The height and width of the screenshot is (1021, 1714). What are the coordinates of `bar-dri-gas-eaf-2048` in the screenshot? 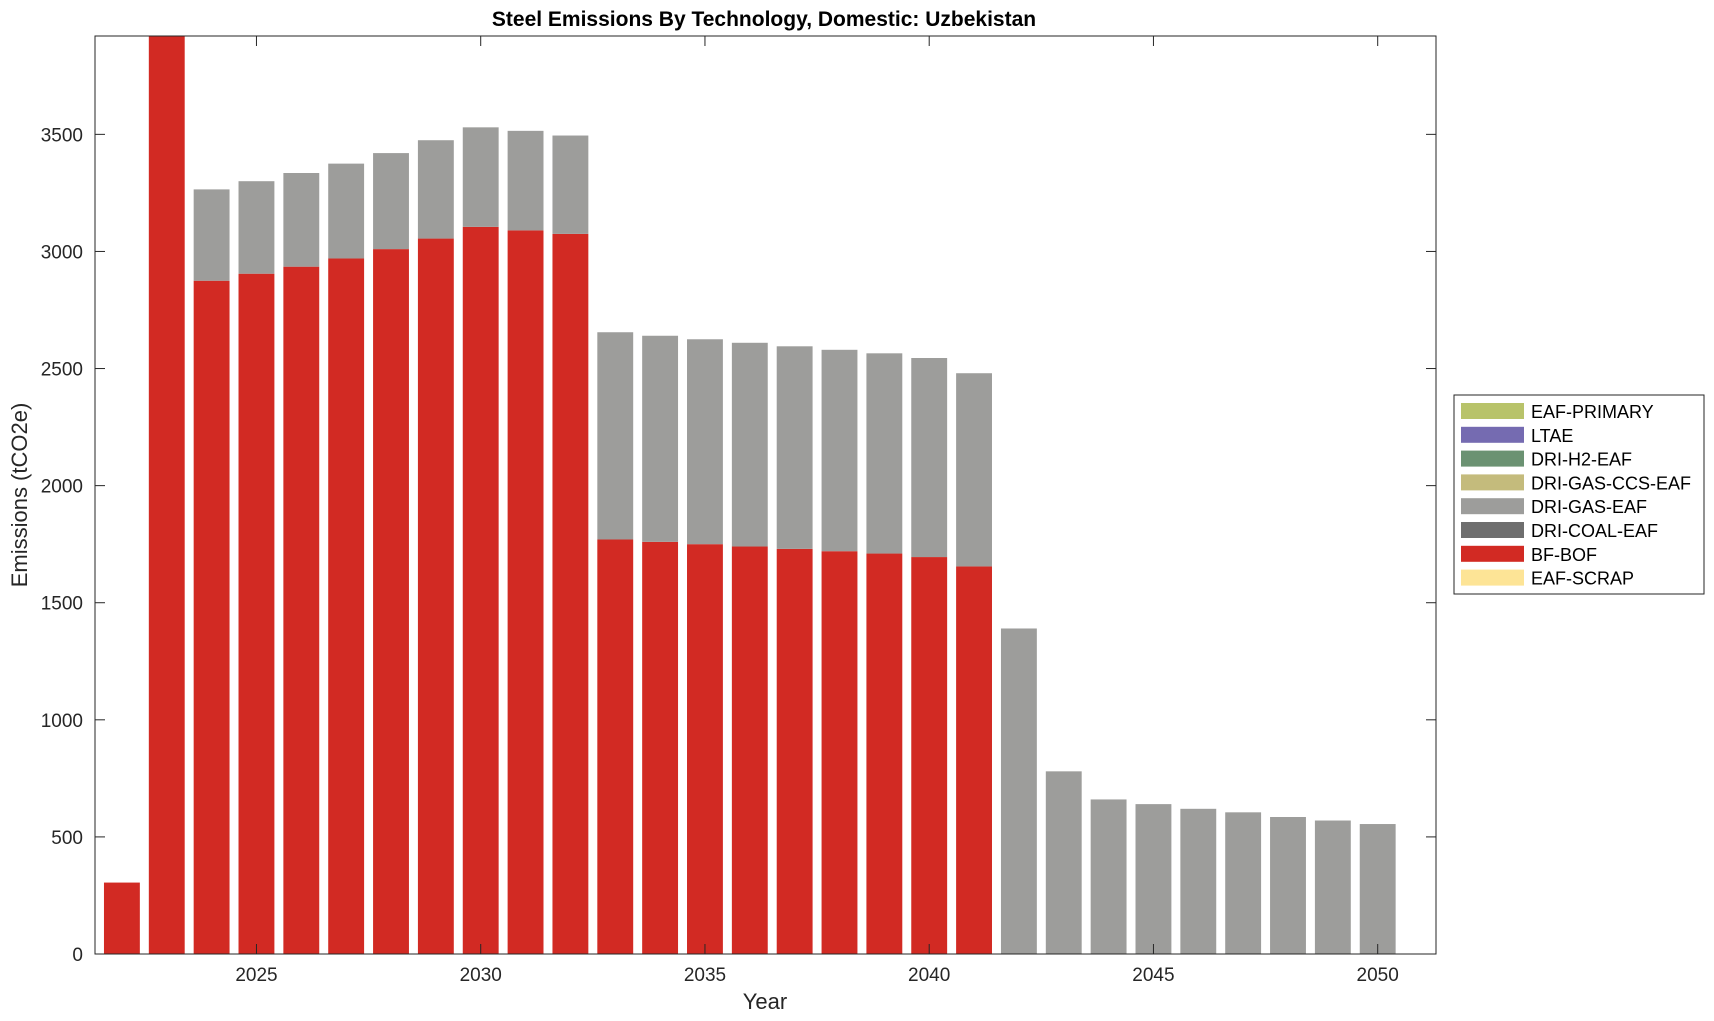 It's located at (1288, 885).